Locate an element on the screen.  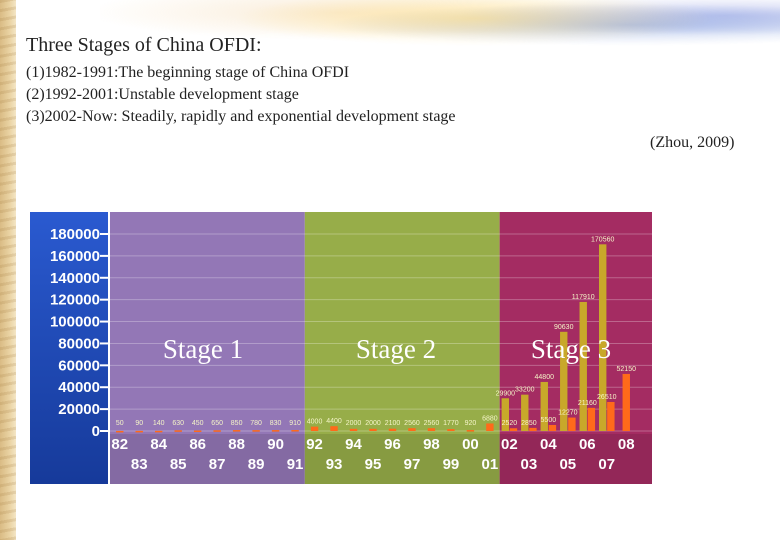
data-label-01: 6880 is located at coordinates (490, 418).